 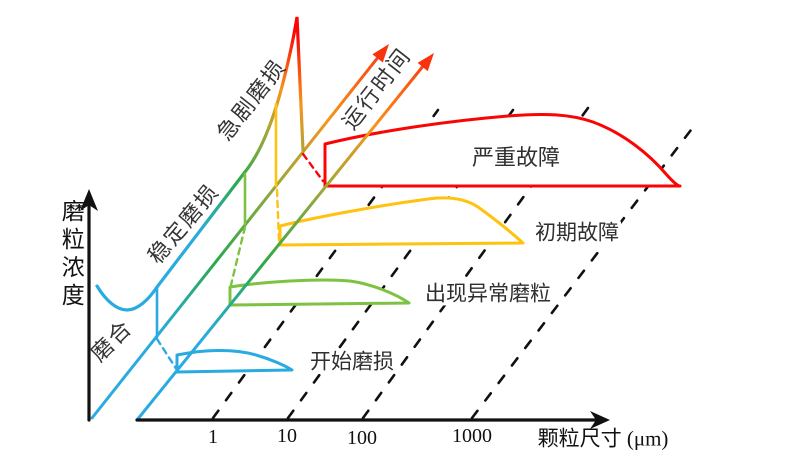 What do you see at coordinates (278, 215) in the screenshot?
I see `connector-yellow` at bounding box center [278, 215].